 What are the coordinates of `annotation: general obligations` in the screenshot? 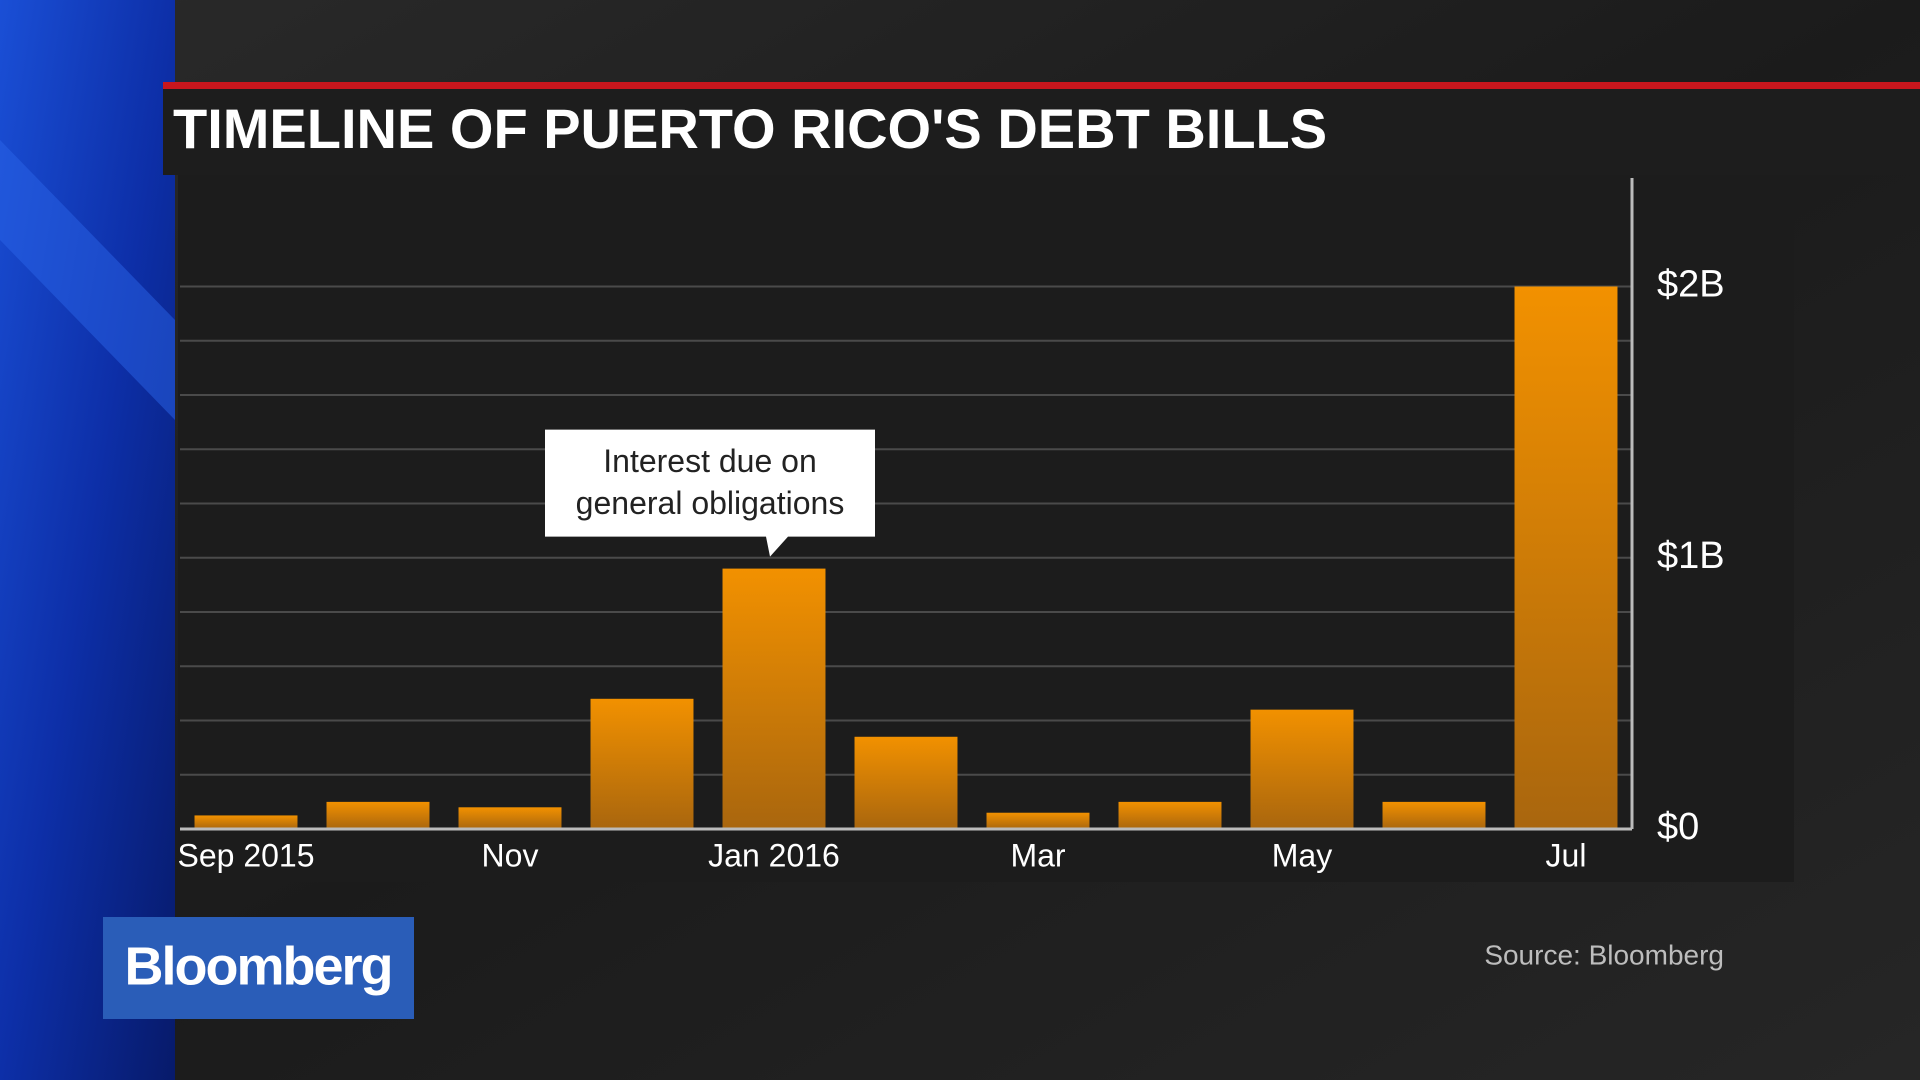 It's located at (710, 503).